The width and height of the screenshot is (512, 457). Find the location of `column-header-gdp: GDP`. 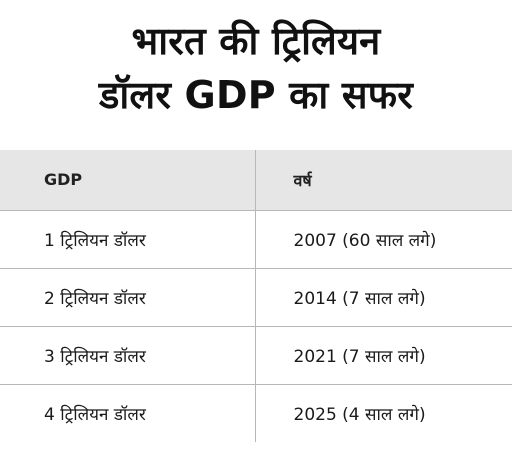

column-header-gdp: GDP is located at coordinates (128, 180).